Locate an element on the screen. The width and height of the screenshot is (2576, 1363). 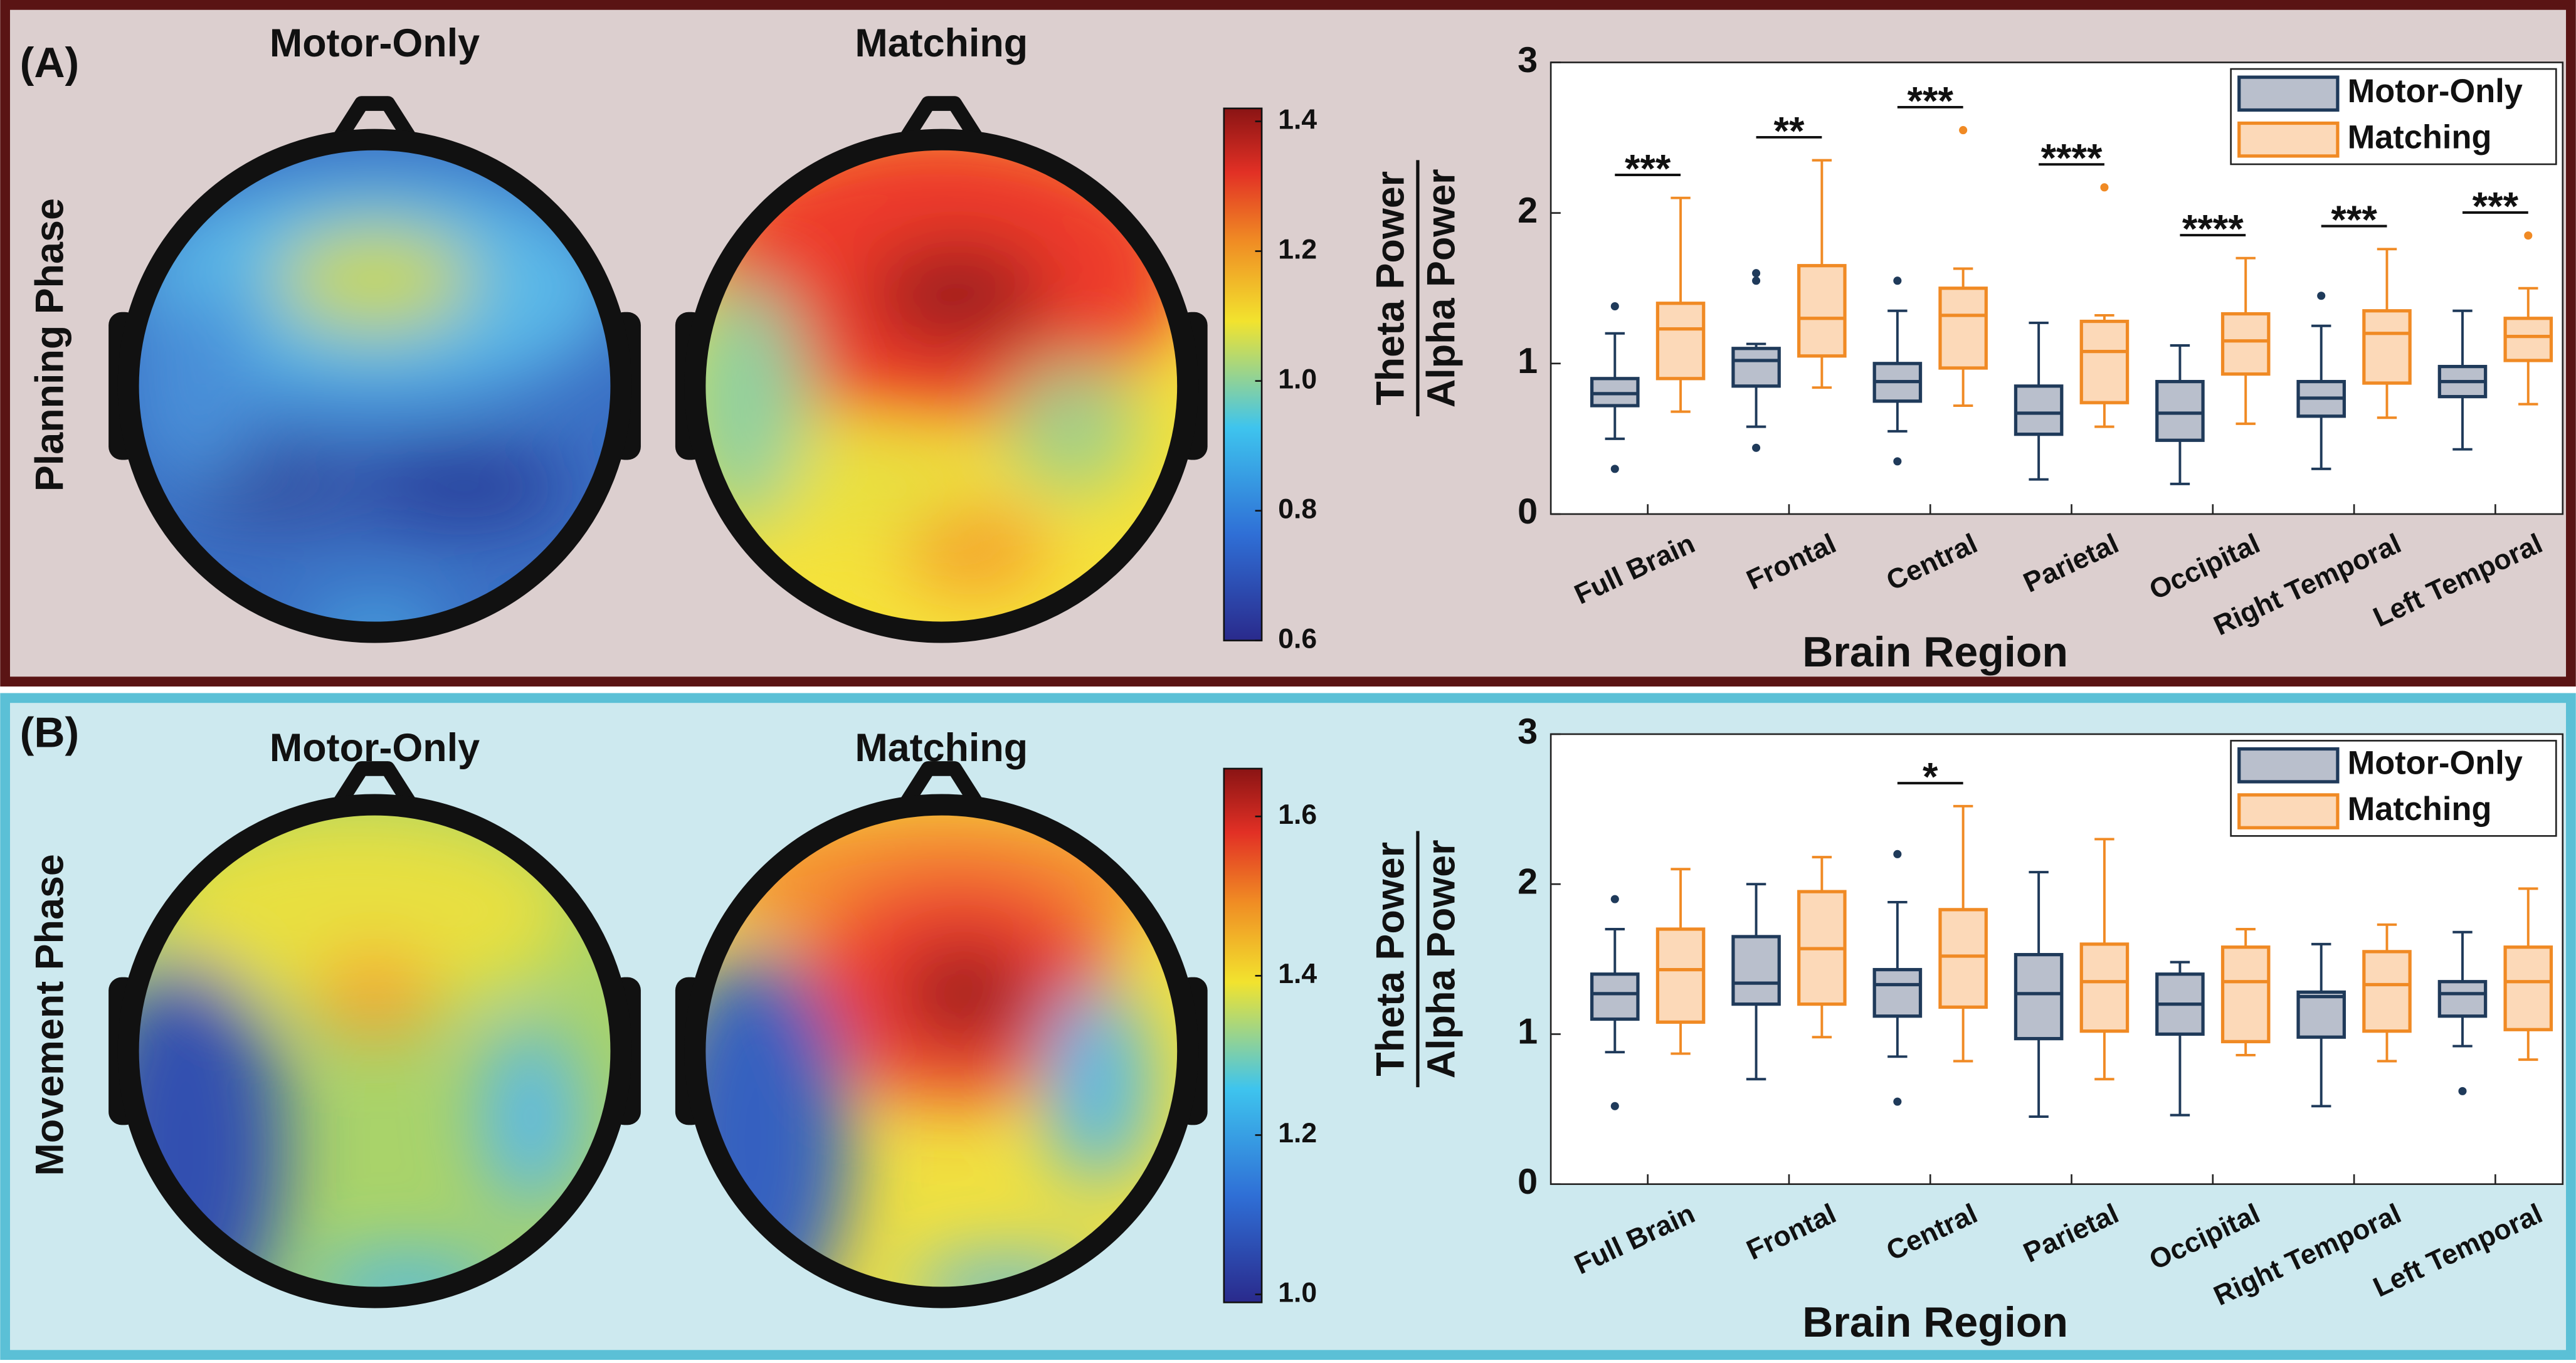
topomap is located at coordinates (941, 386).